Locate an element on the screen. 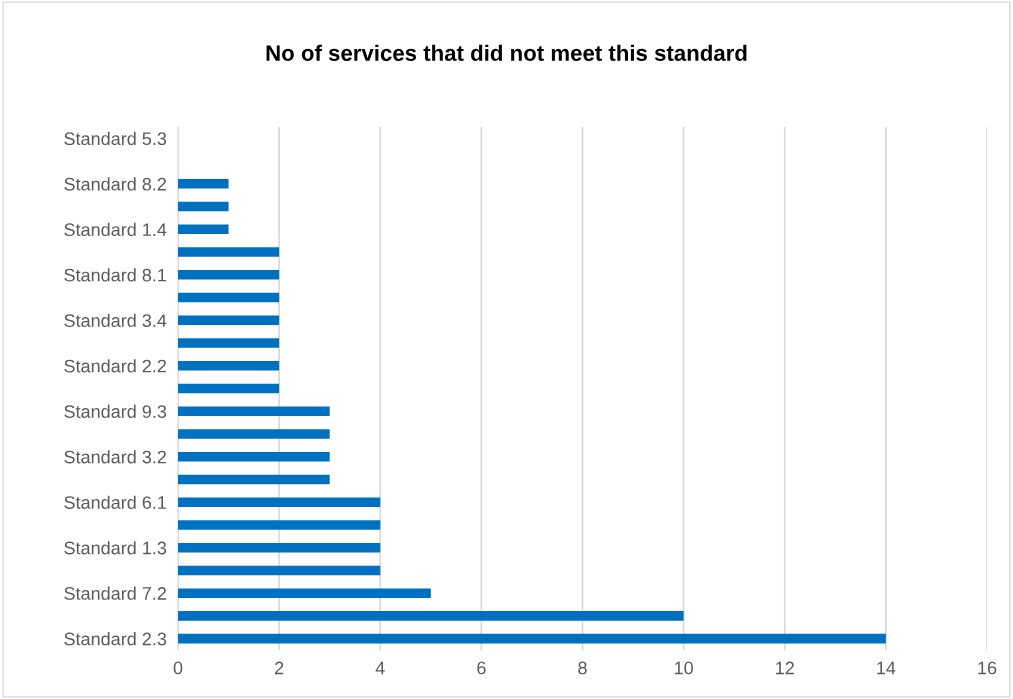 The width and height of the screenshot is (1013, 699). x-tick-label: 8 is located at coordinates (582, 668).